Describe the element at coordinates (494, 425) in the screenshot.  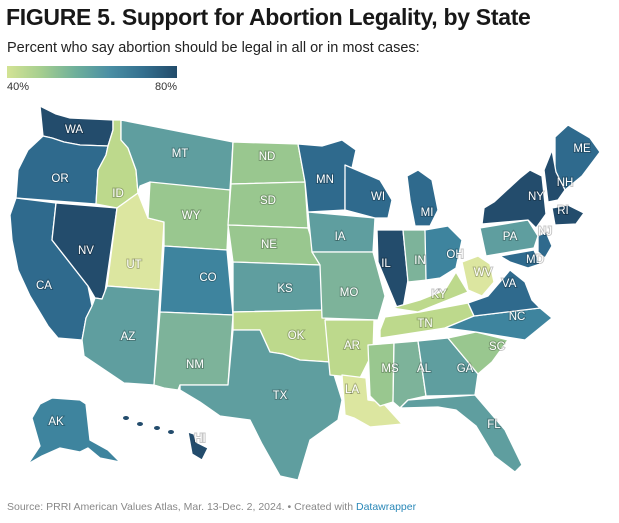
I see `state-label-fl: FL` at that location.